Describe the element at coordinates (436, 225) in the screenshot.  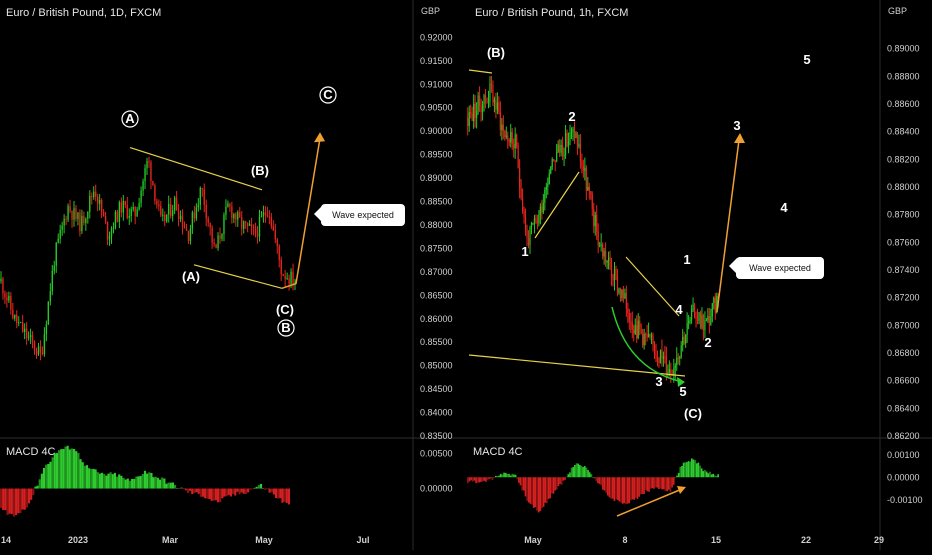
I see `price-tick-label: 0.88000` at that location.